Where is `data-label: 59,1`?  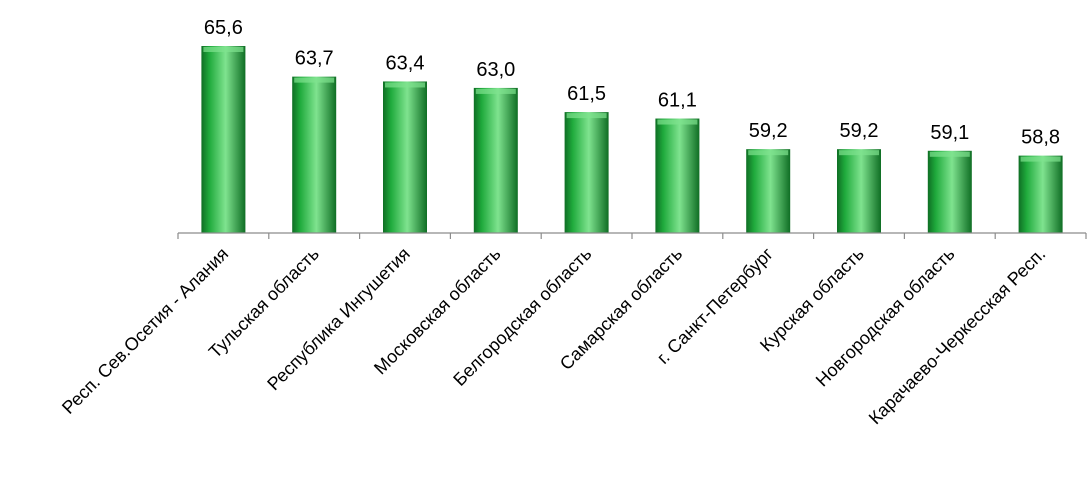 data-label: 59,1 is located at coordinates (949, 133).